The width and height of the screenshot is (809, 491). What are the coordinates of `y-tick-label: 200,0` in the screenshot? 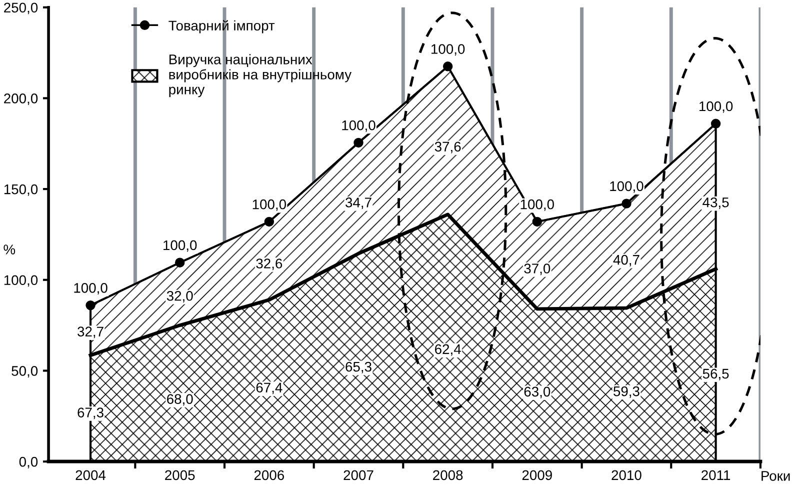 It's located at (21, 100).